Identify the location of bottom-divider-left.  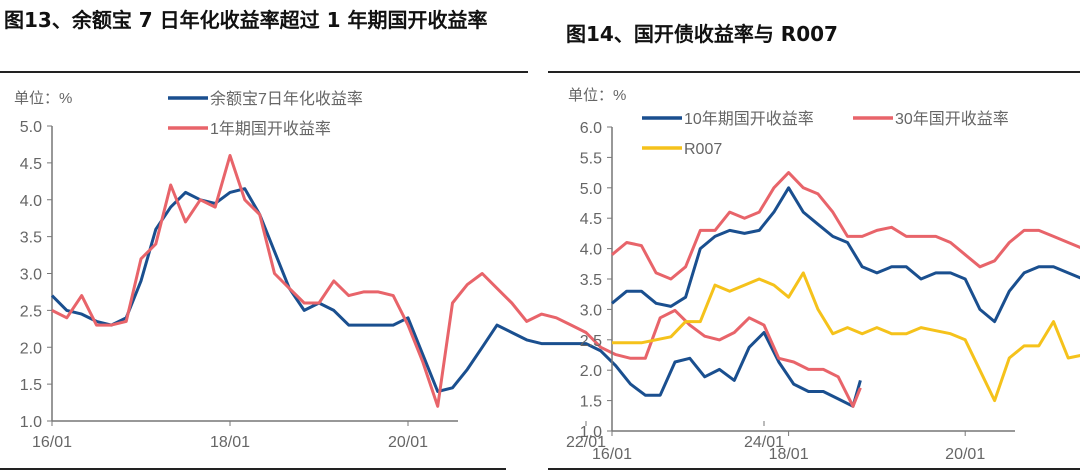
(253, 469).